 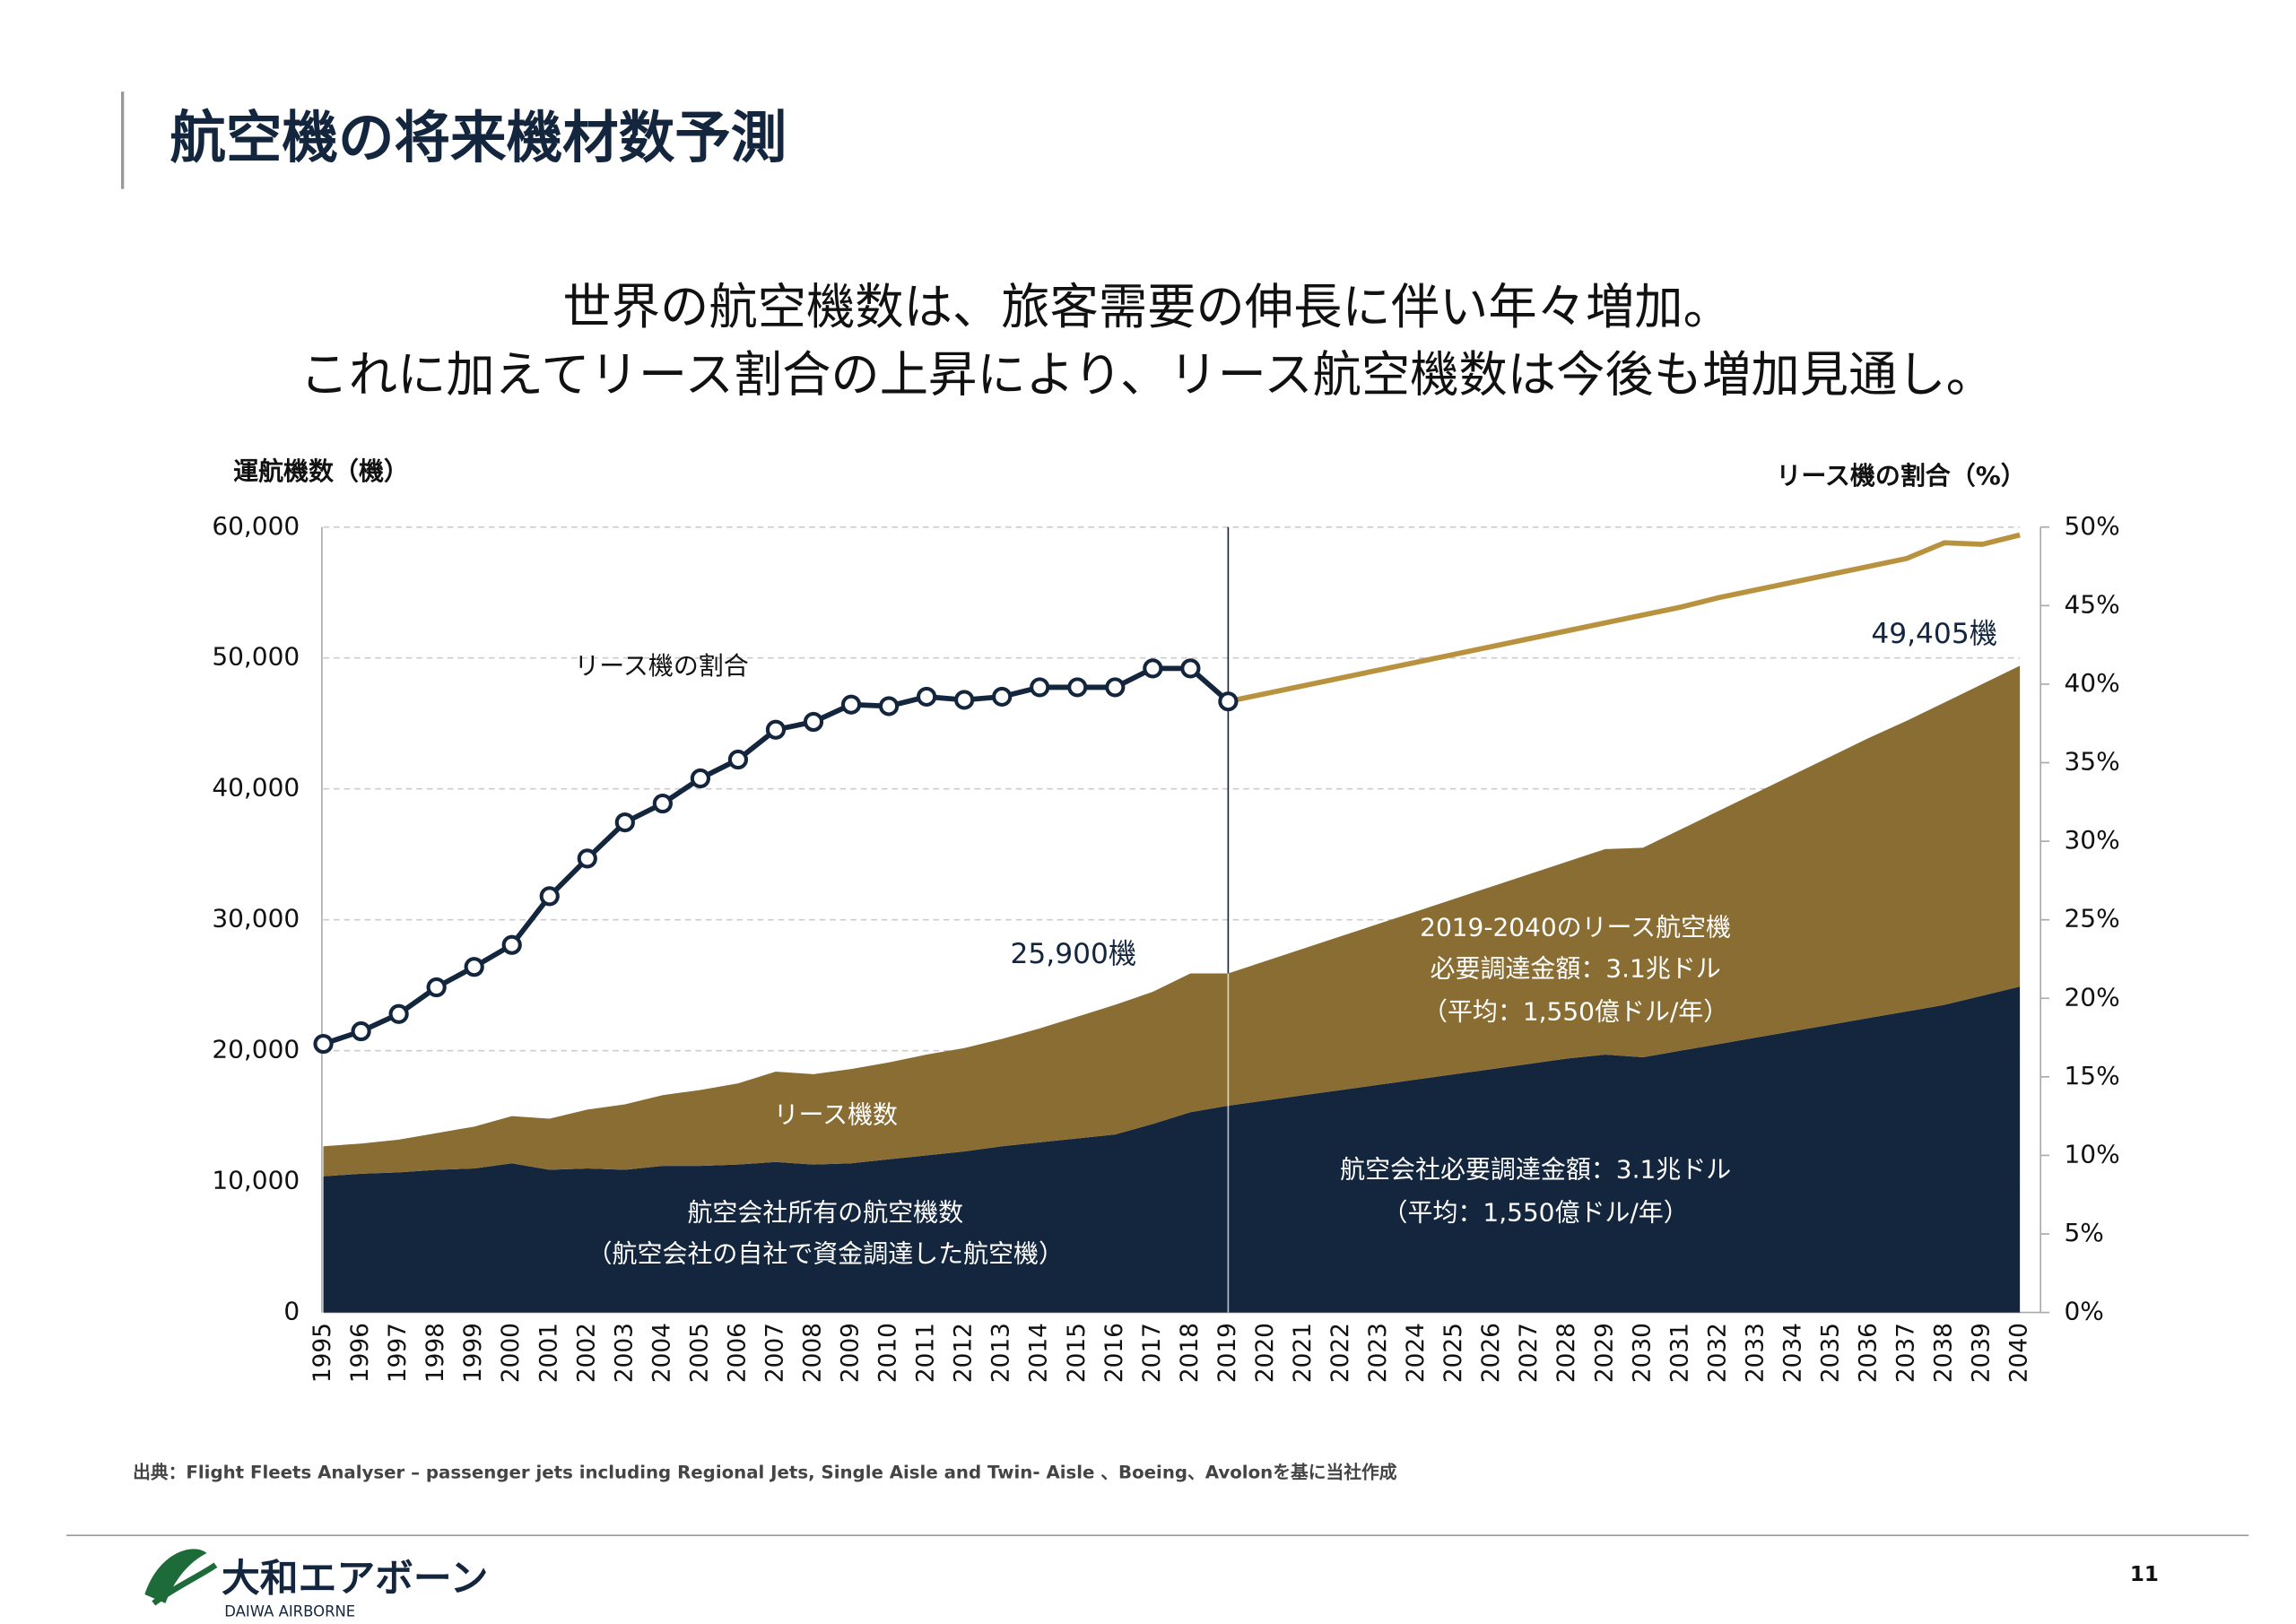 I want to click on y2-tick-label: 50%, so click(x=2092, y=526).